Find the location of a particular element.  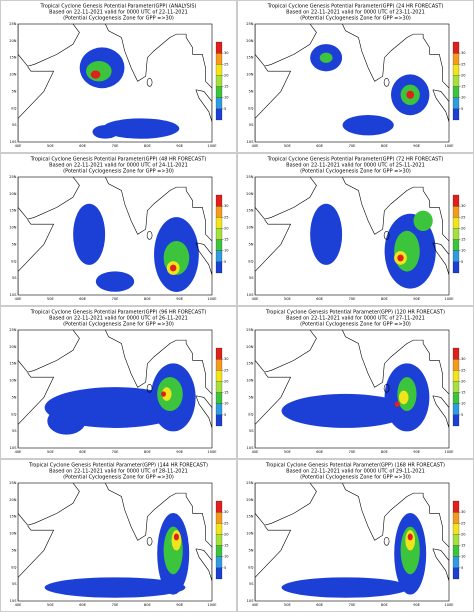

panel-border is located at coordinates (118, 382).